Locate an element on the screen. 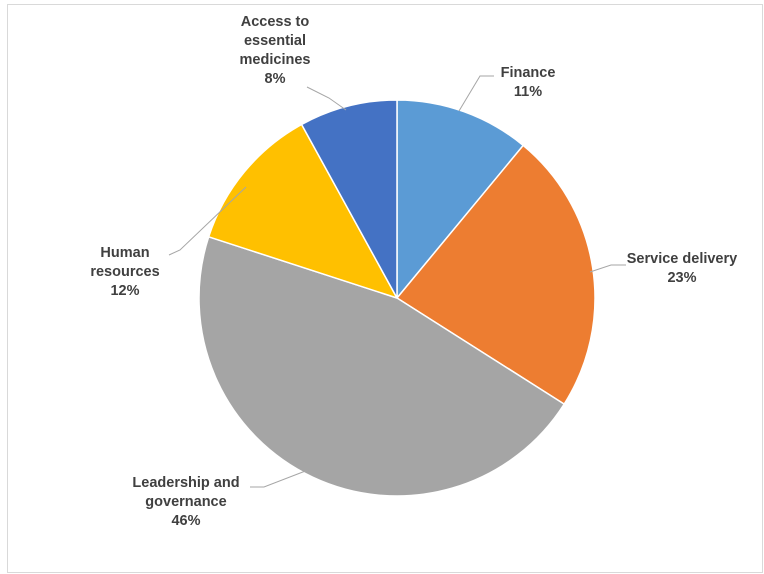 The image size is (764, 574). data-label-name: Access to is located at coordinates (275, 22).